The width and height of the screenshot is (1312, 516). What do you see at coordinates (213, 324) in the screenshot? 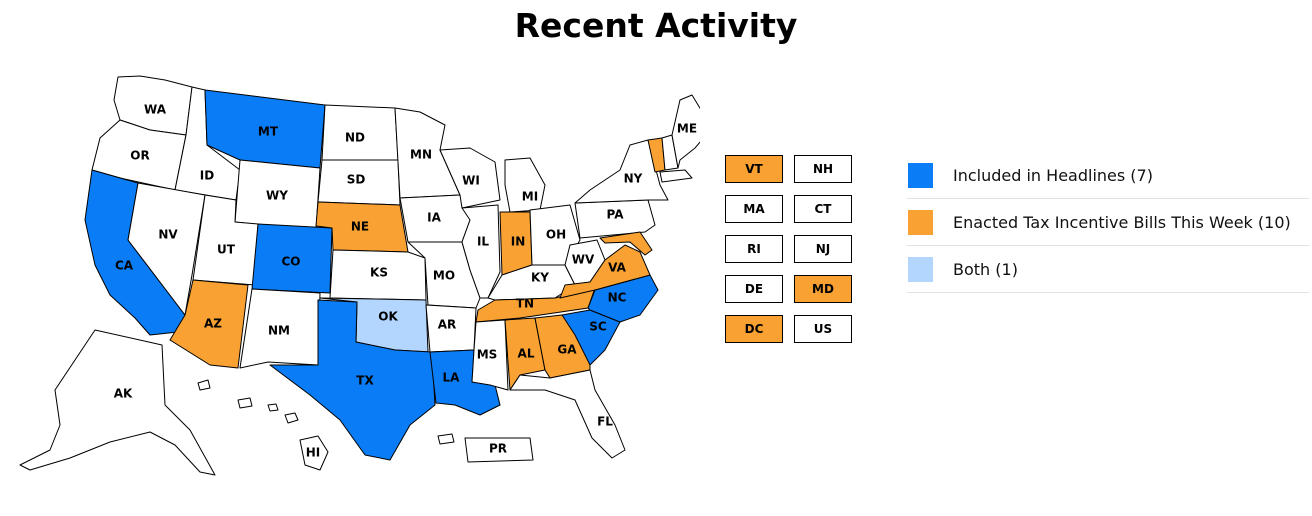
I see `state-label-az: AZ` at bounding box center [213, 324].